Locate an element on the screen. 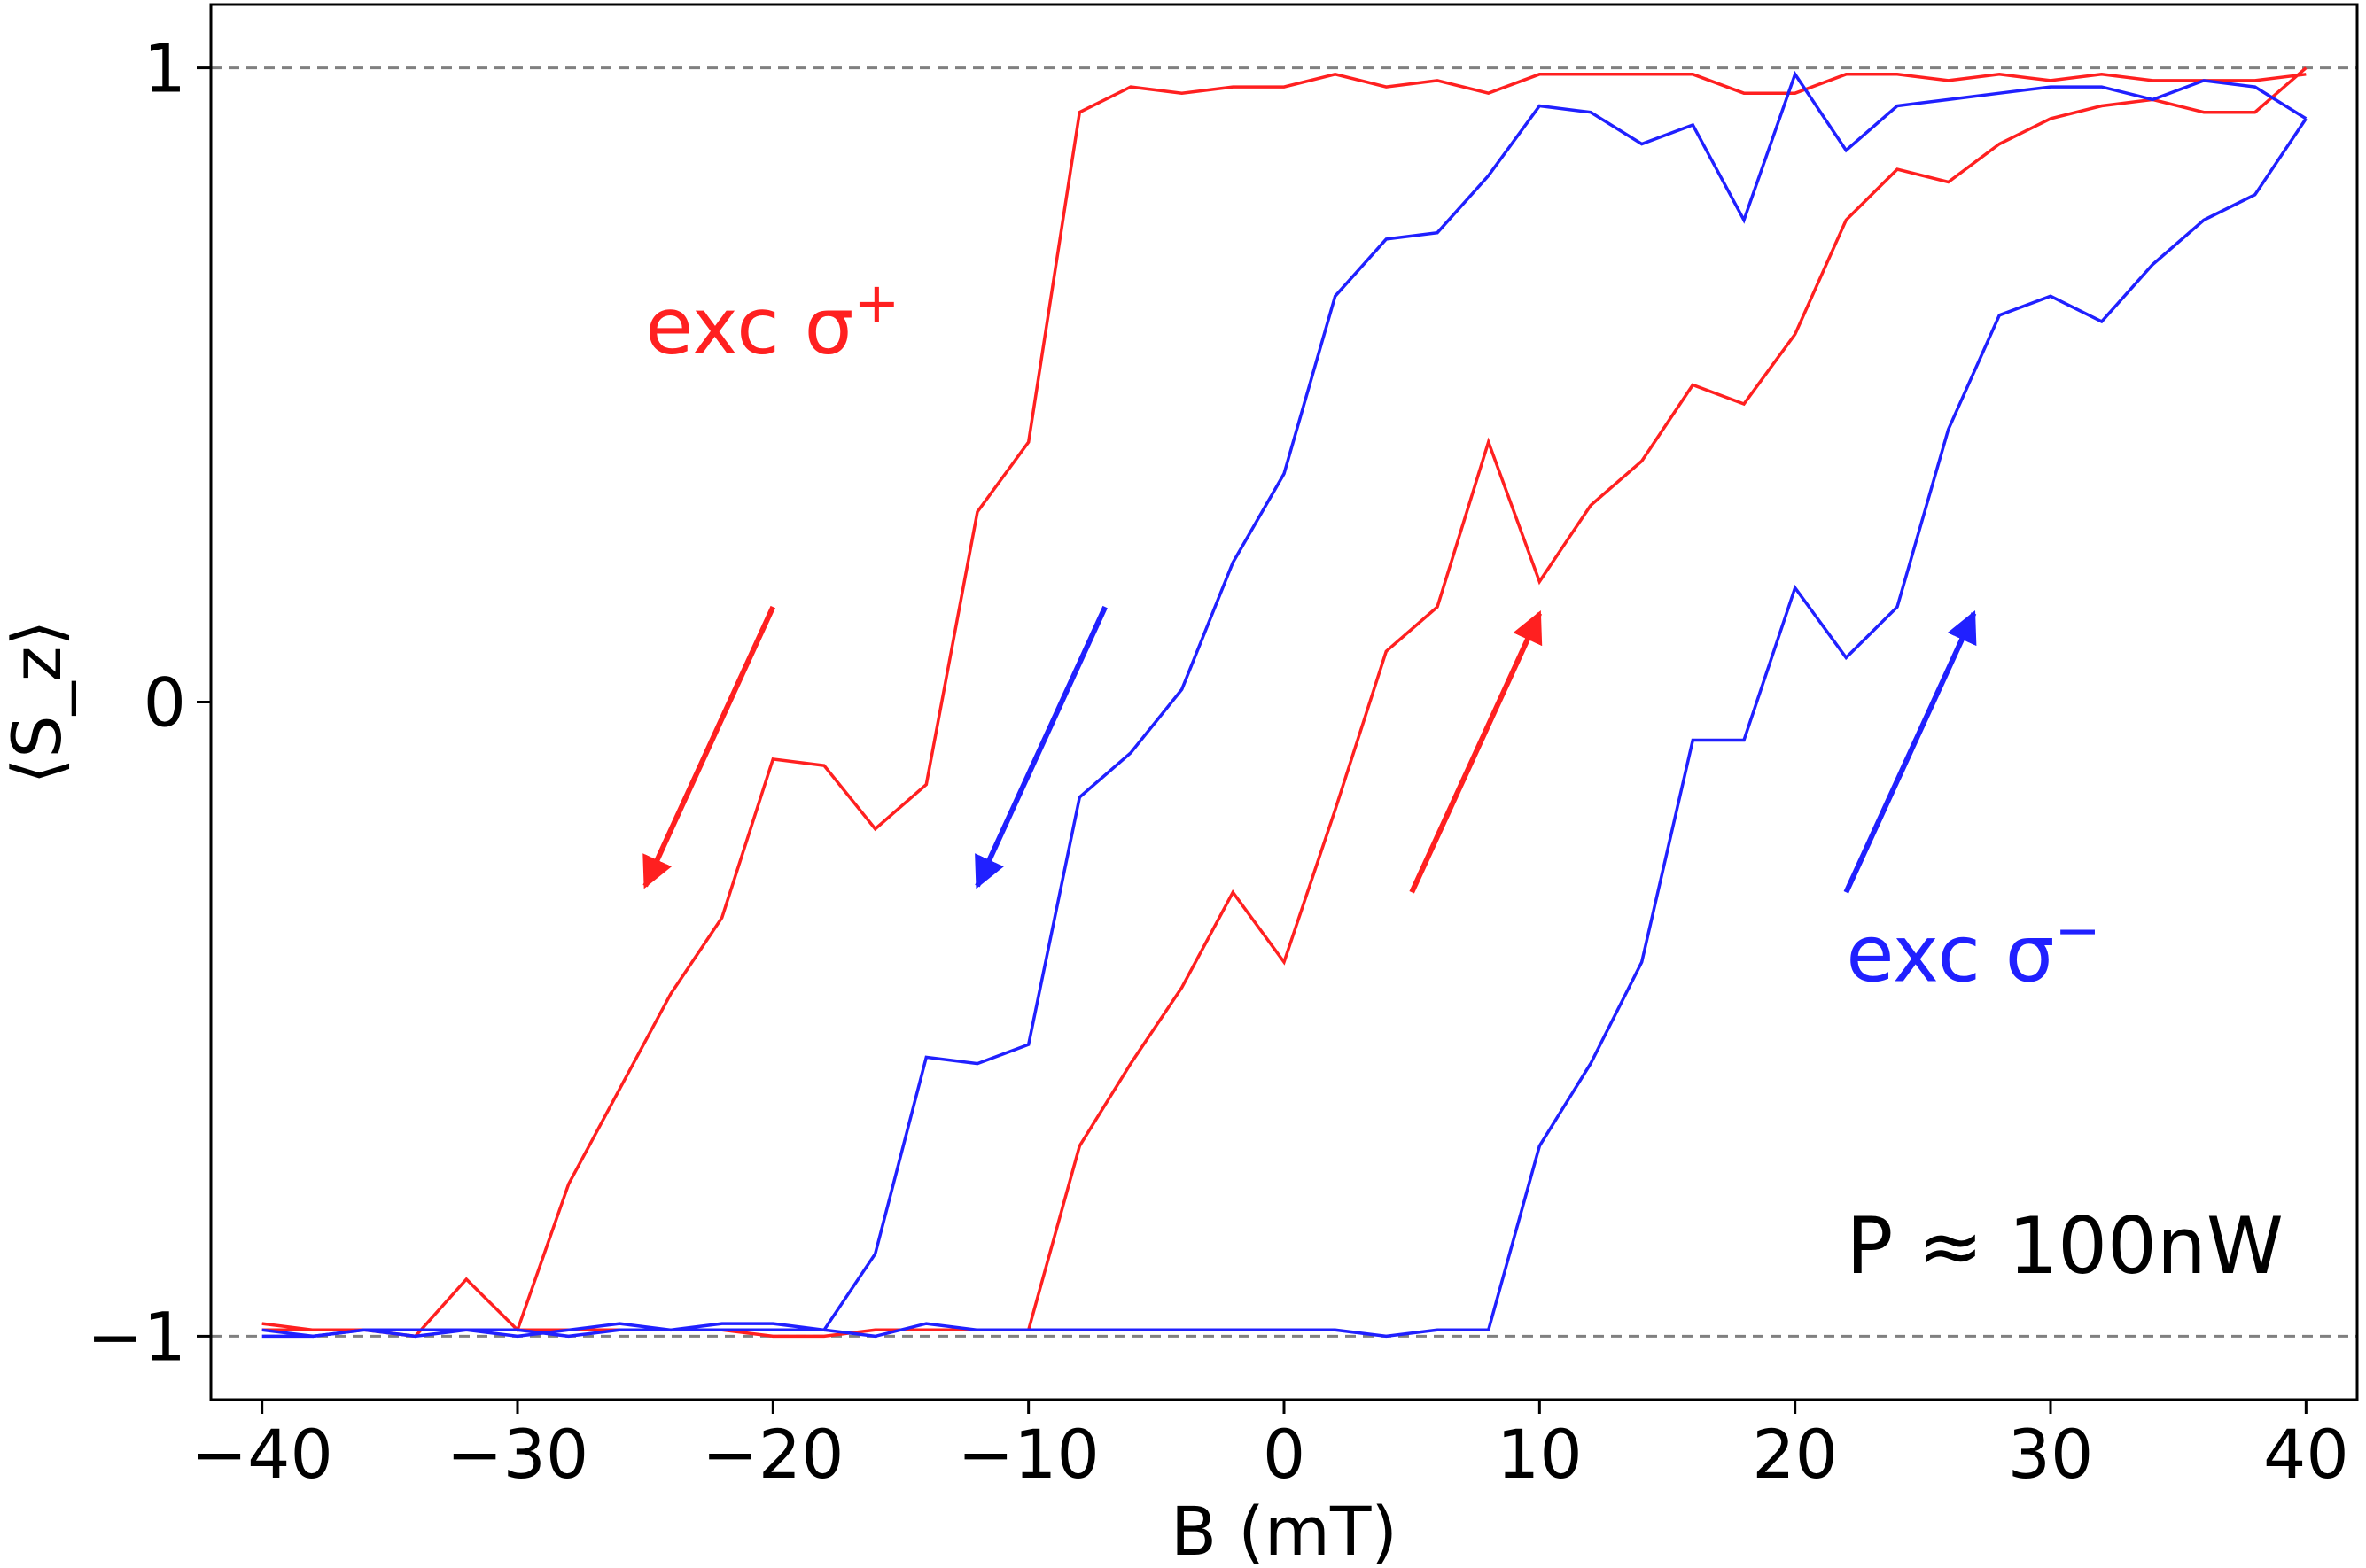 Image resolution: width=2366 pixels, height=1568 pixels. x-tick-label: −20 is located at coordinates (773, 1454).